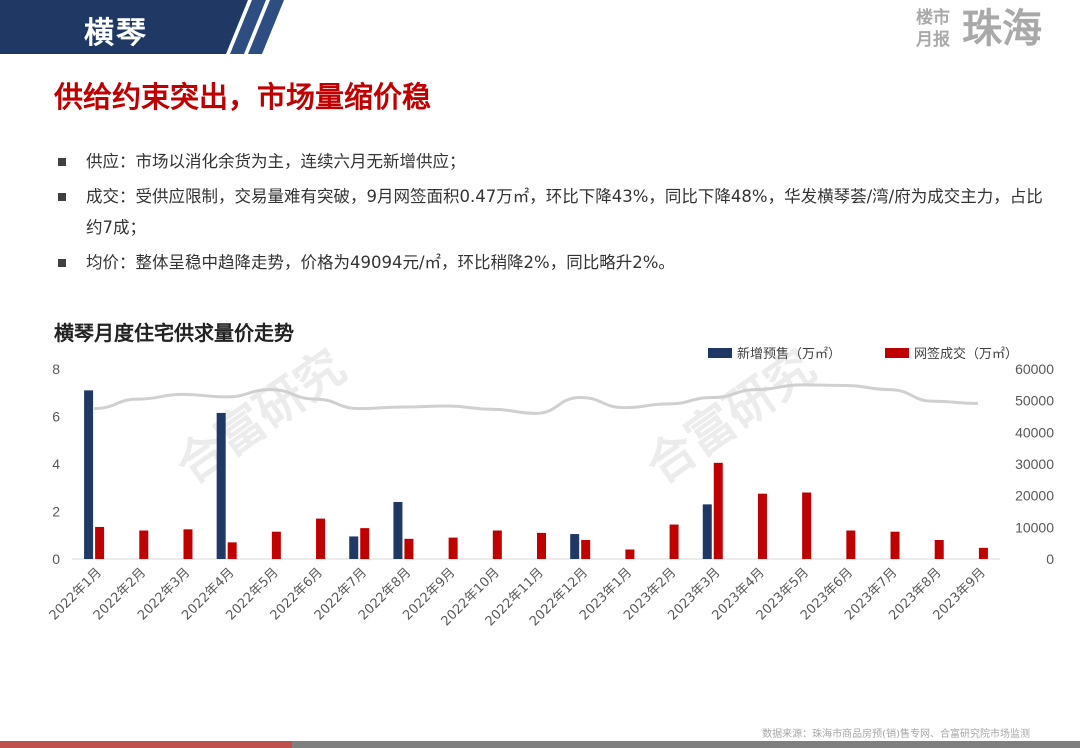 This screenshot has width=1080, height=748. Describe the element at coordinates (1034, 527) in the screenshot. I see `y-right-tick-label: 10000` at that location.